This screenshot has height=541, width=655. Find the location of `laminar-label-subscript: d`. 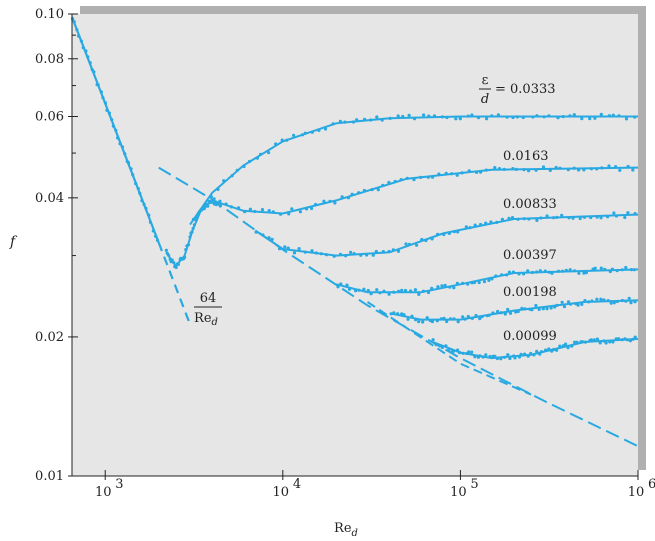

laminar-label-subscript: d is located at coordinates (215, 322).